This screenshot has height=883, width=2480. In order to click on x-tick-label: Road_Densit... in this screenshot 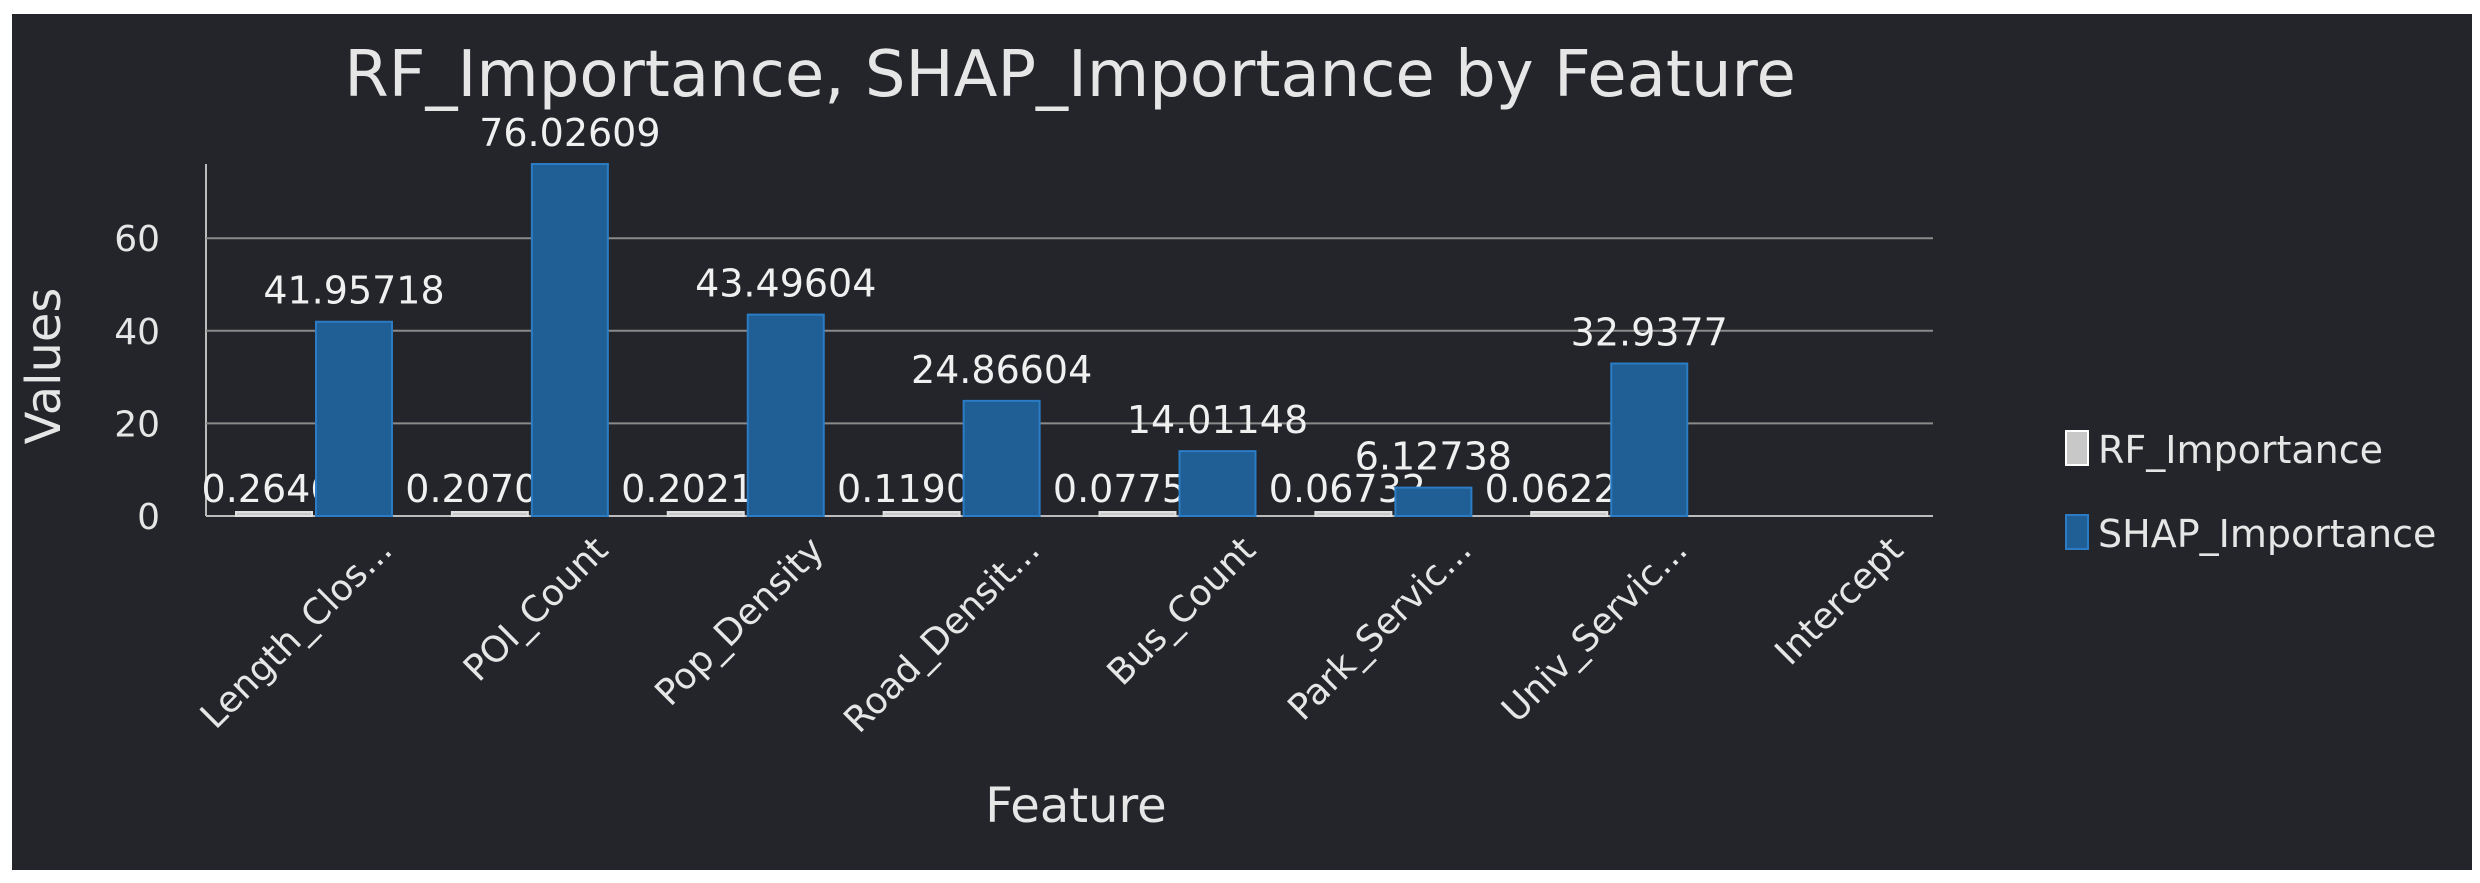, I will do `click(942, 635)`.